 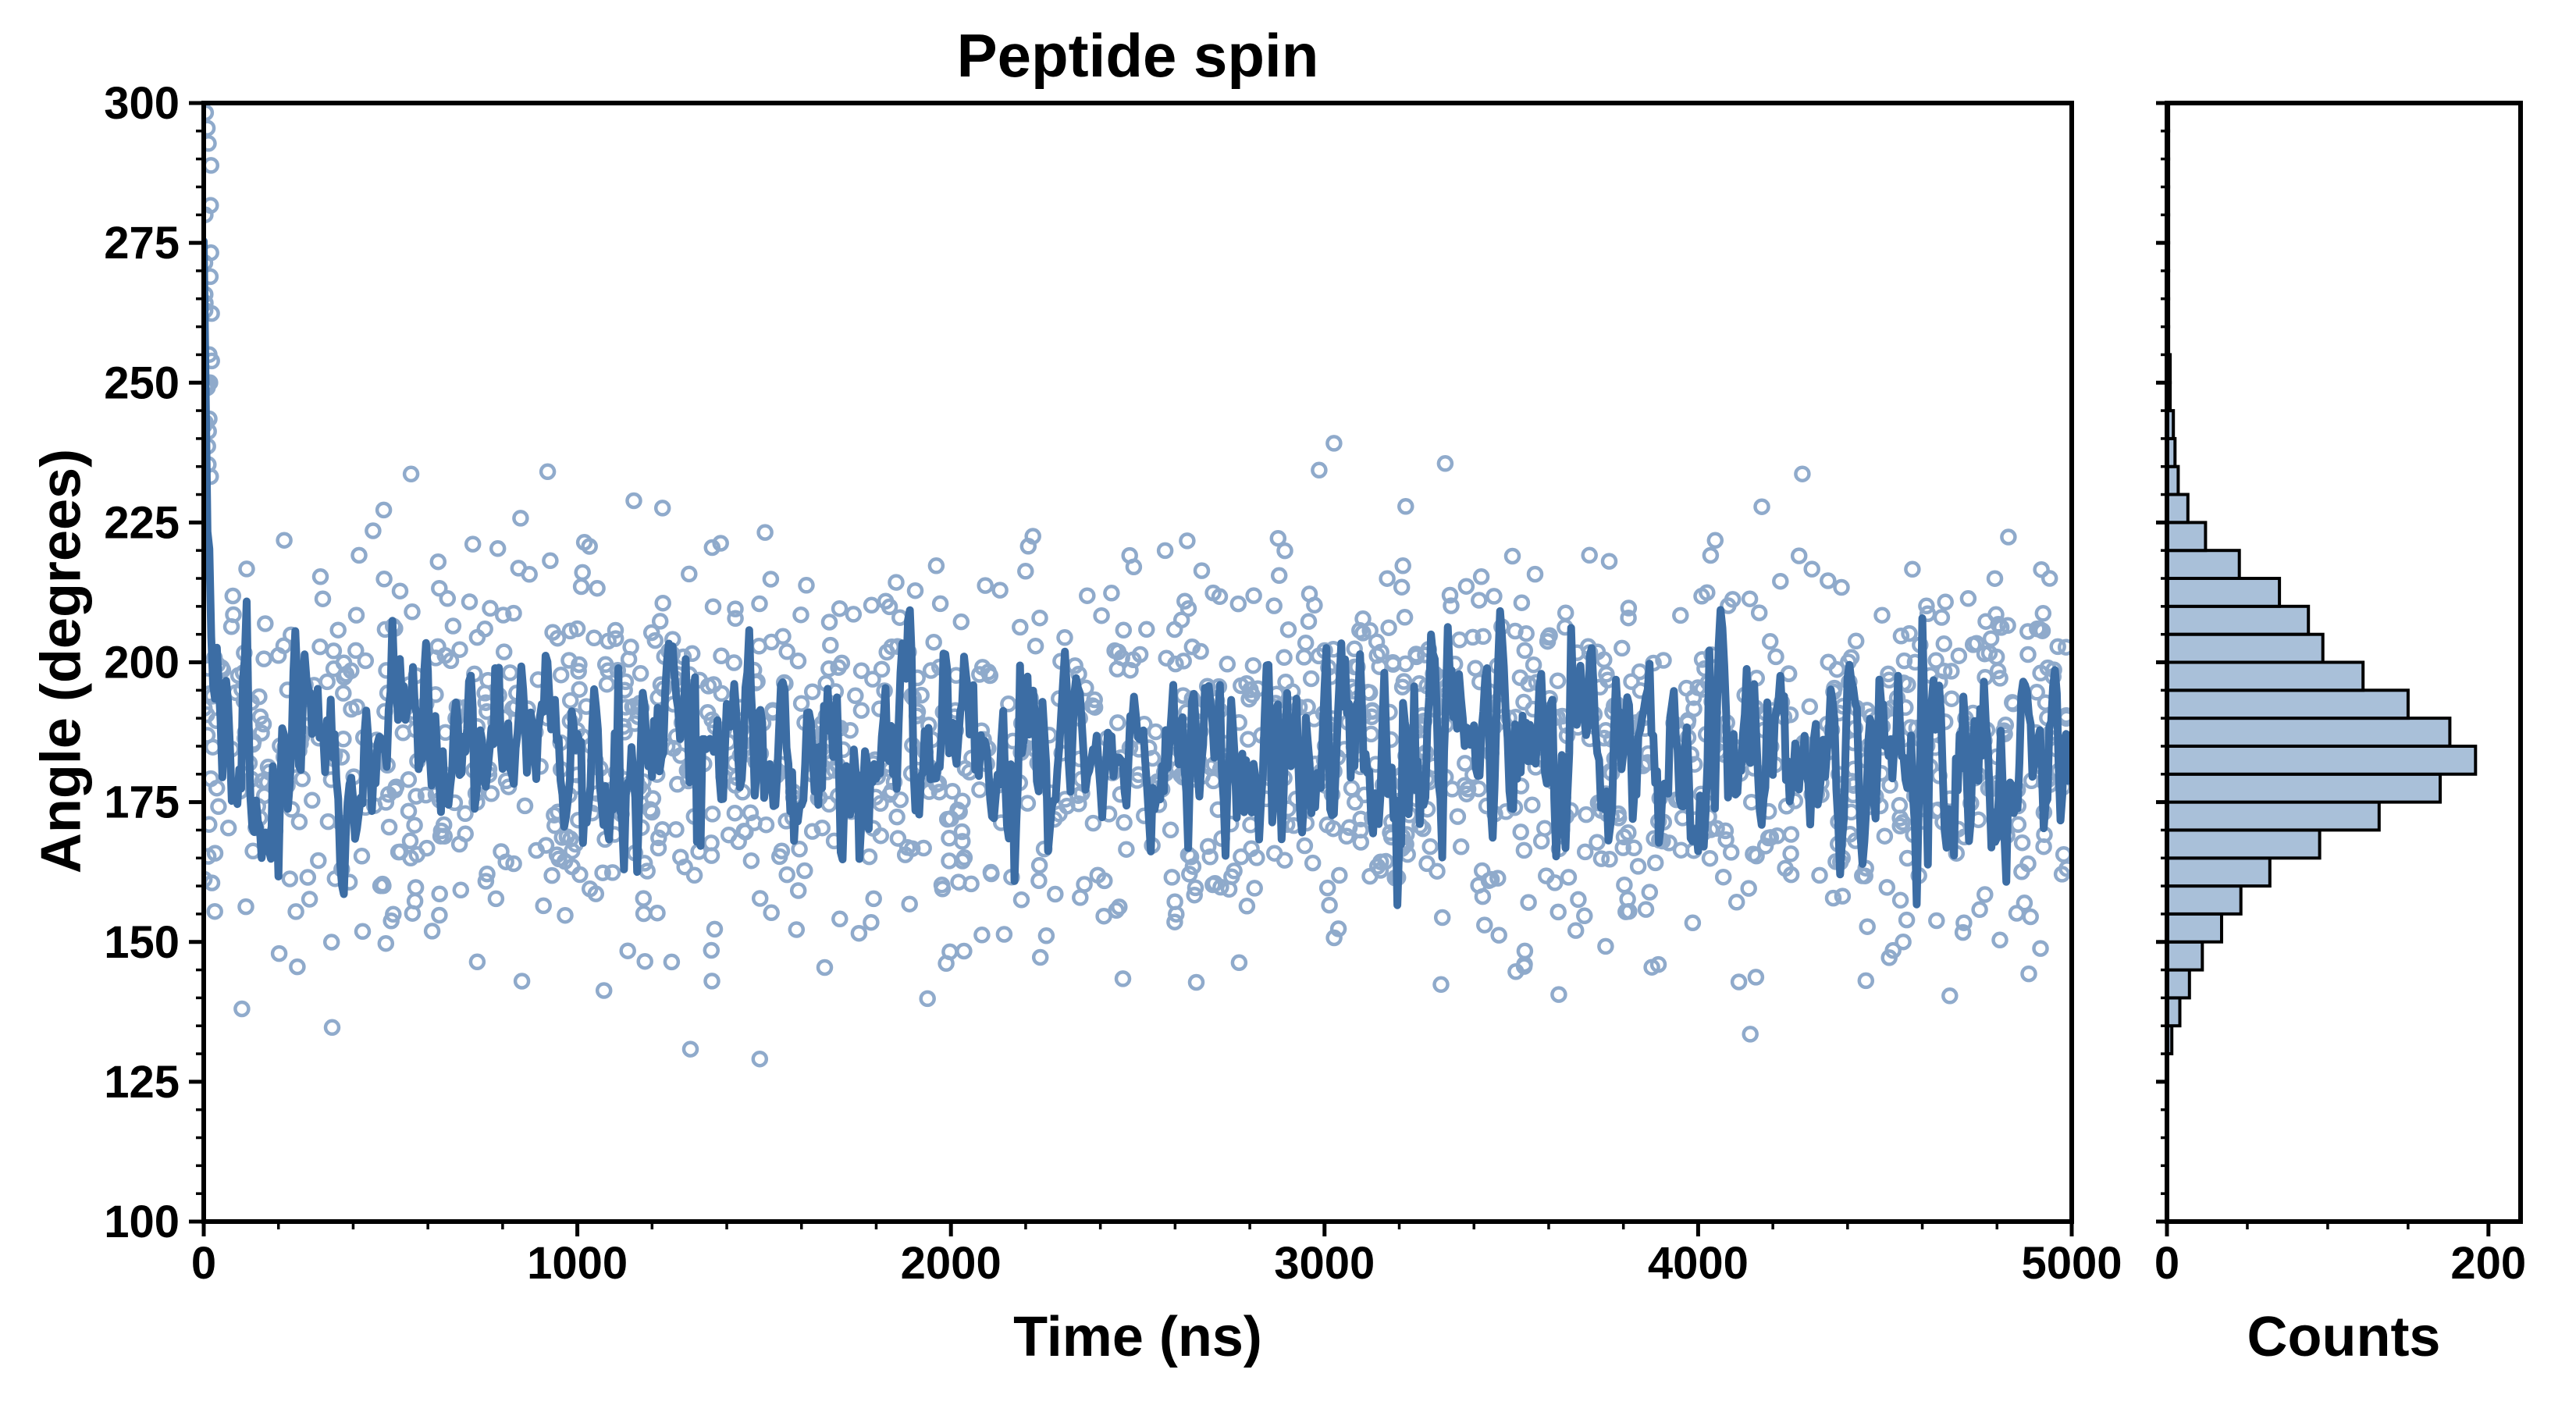 What do you see at coordinates (1324, 1264) in the screenshot?
I see `x-tick-label: 3000` at bounding box center [1324, 1264].